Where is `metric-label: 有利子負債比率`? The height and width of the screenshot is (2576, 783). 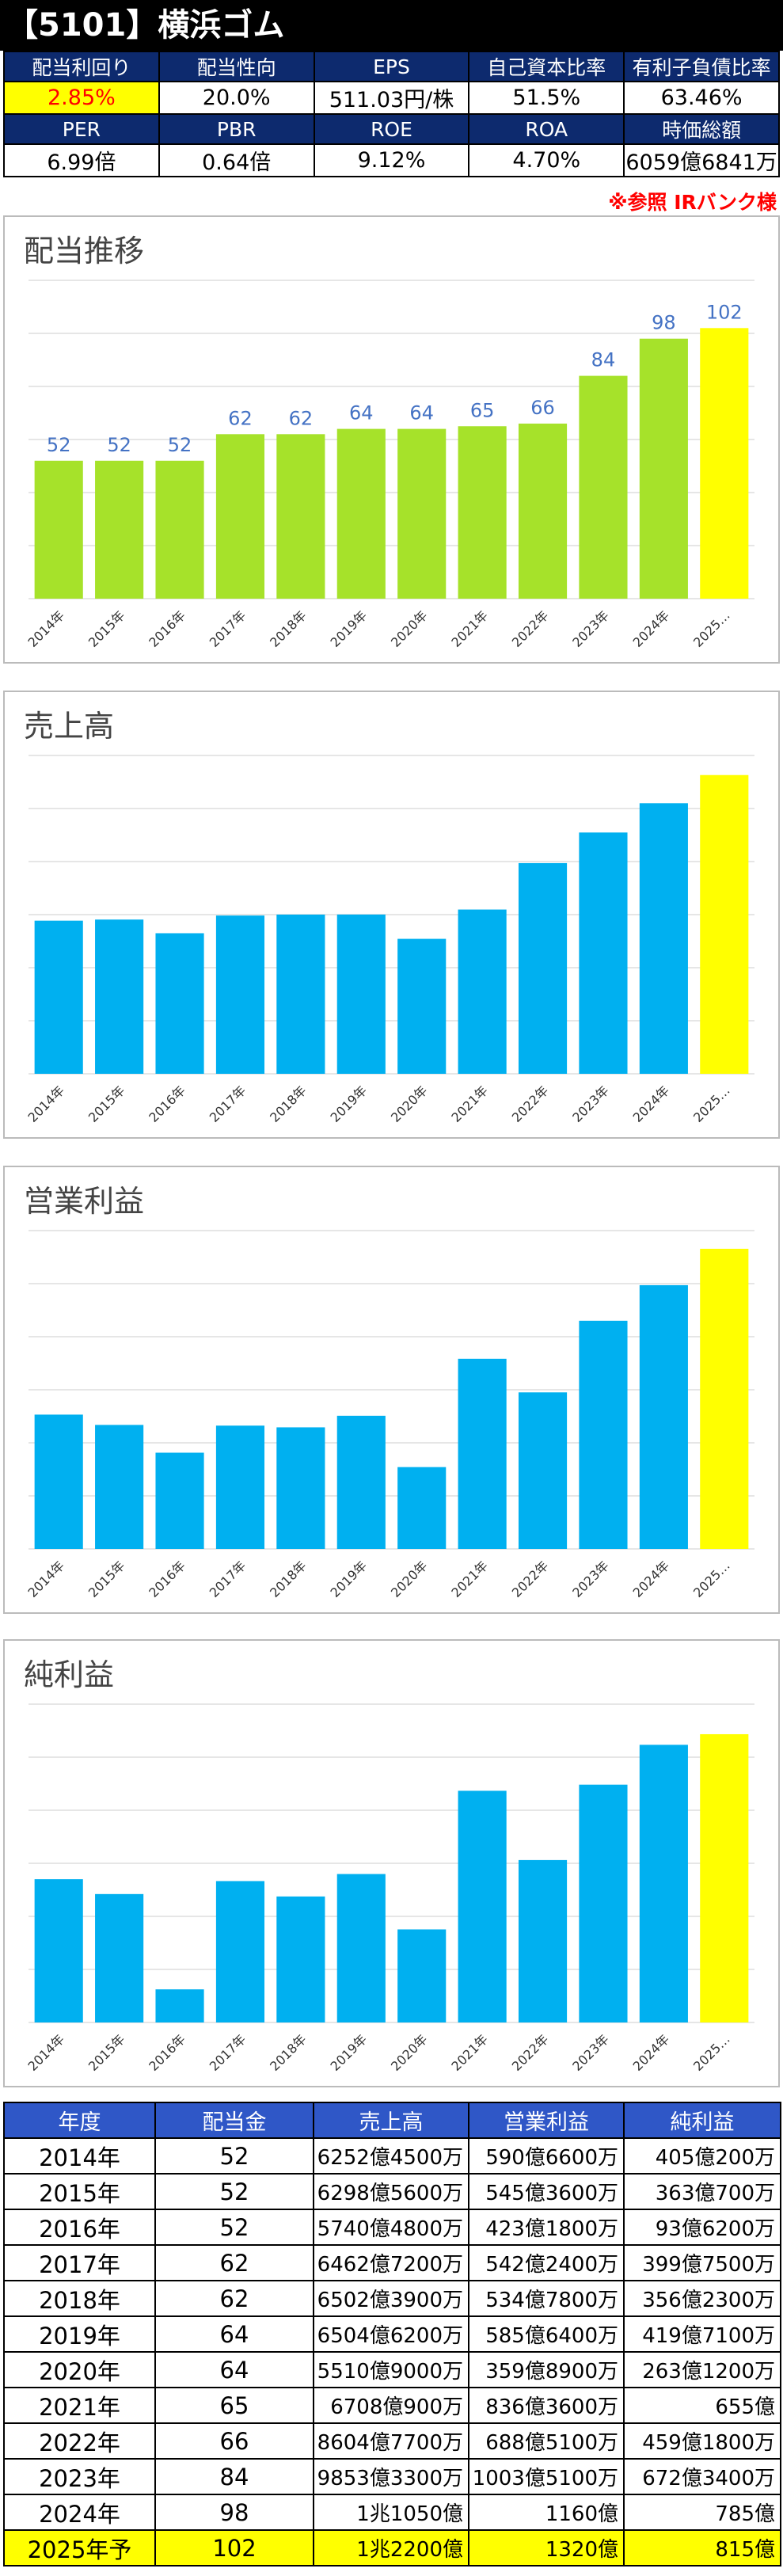
metric-label: 有利子負債比率 is located at coordinates (701, 66).